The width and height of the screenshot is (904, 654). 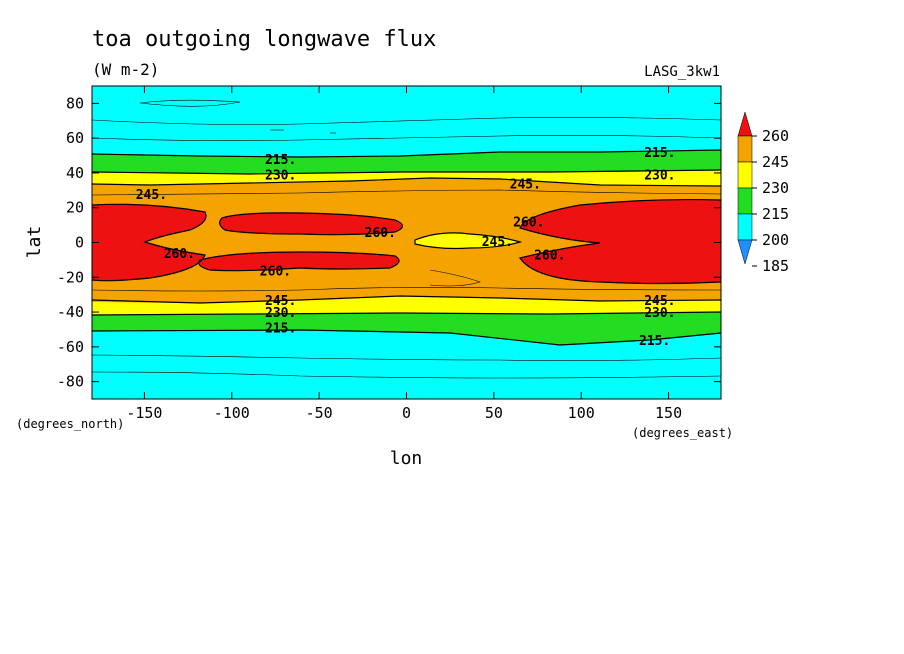 What do you see at coordinates (311, 223) in the screenshot?
I see `red-north-strip` at bounding box center [311, 223].